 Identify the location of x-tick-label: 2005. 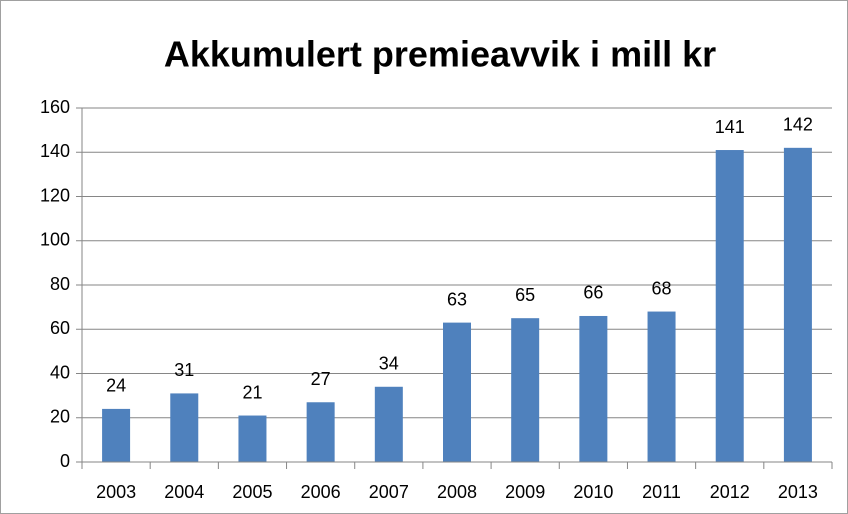
(252, 492).